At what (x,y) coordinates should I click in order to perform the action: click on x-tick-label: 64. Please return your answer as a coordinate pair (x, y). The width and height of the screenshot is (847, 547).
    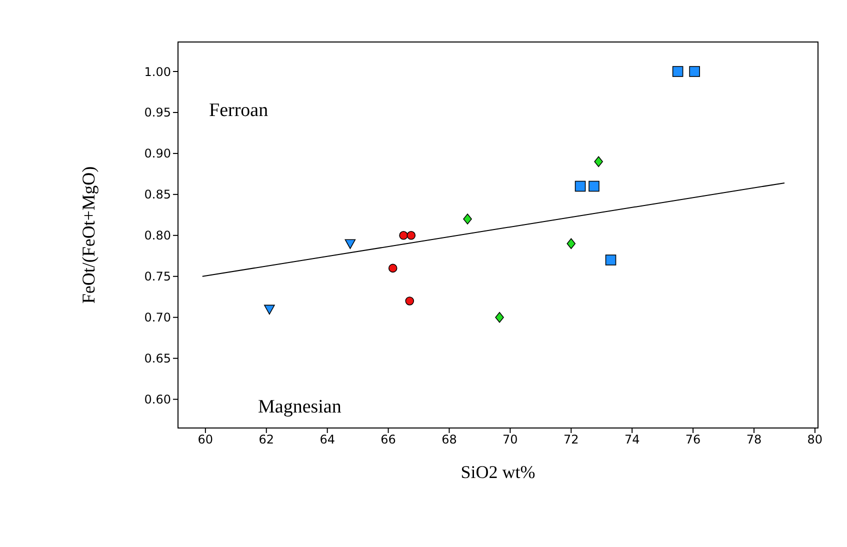
    Looking at the image, I should click on (327, 439).